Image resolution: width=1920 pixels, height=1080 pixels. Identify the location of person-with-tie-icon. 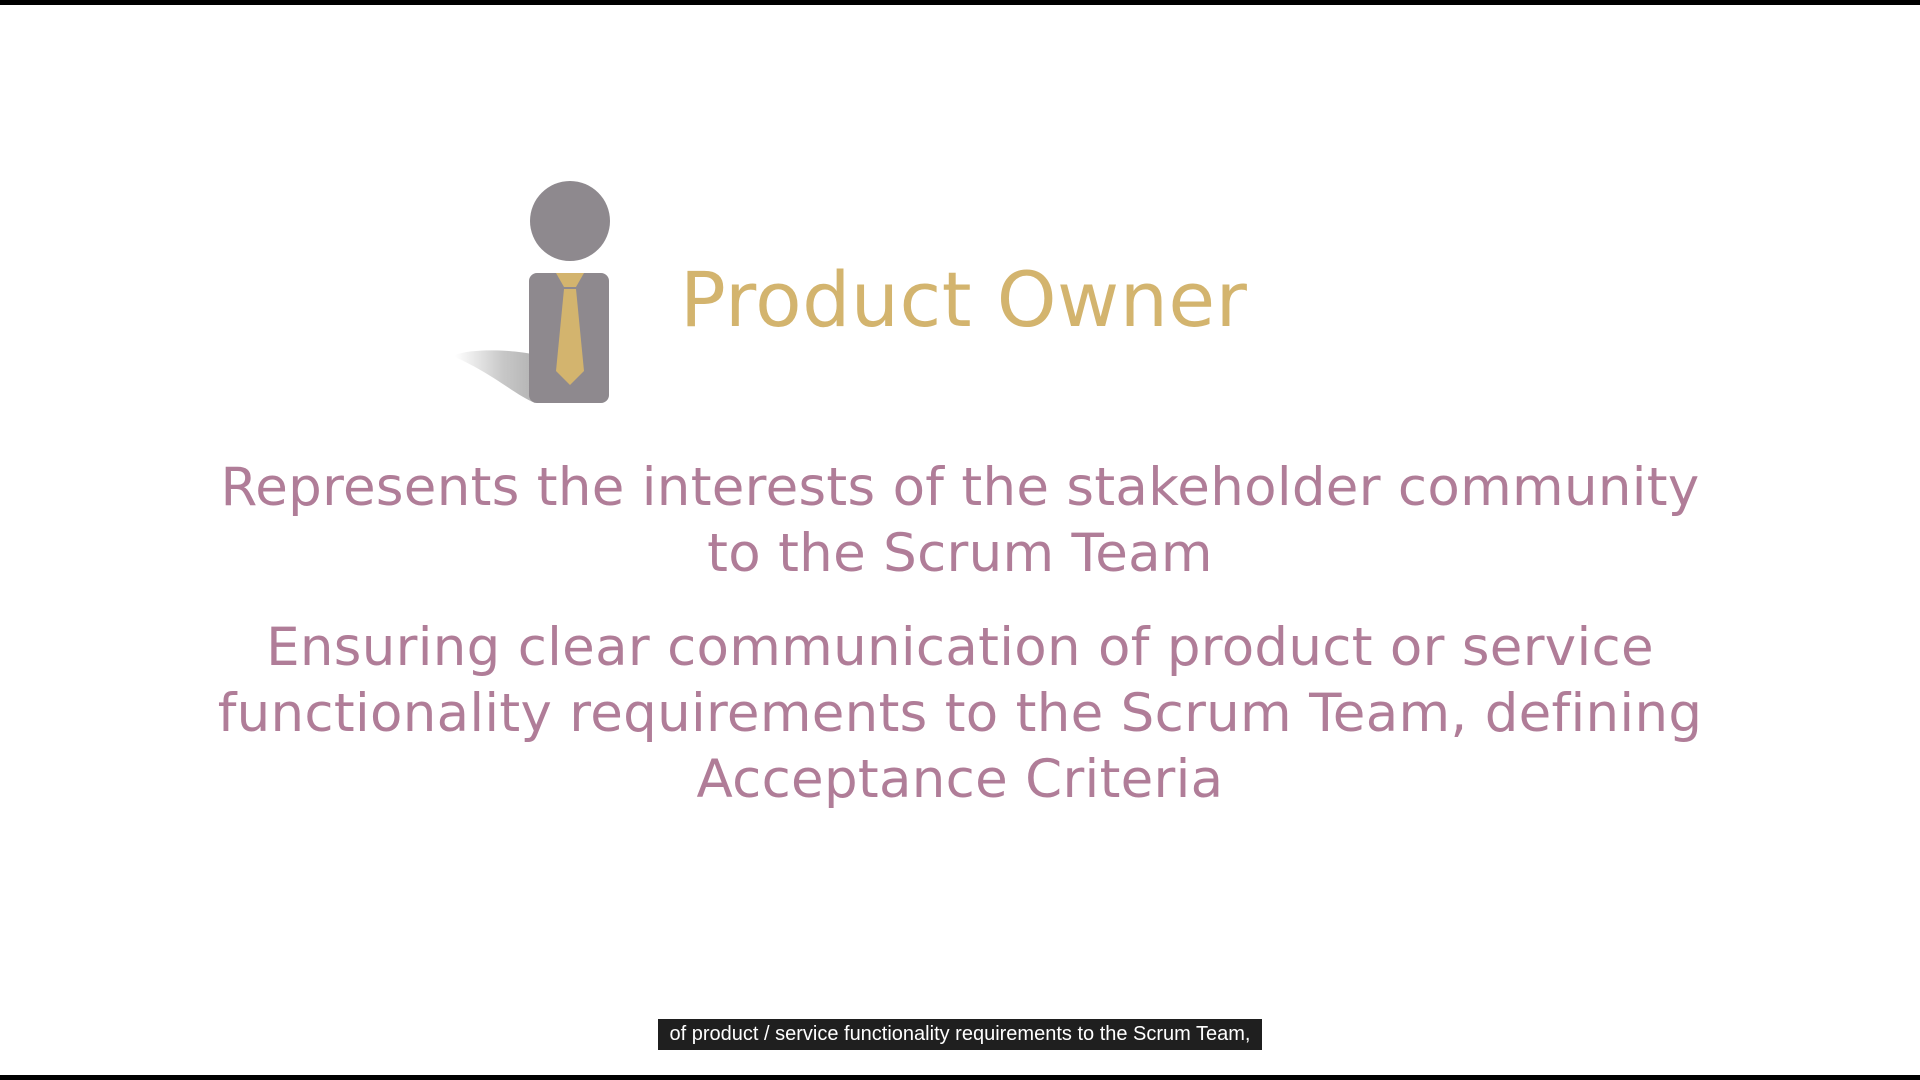
(535, 292).